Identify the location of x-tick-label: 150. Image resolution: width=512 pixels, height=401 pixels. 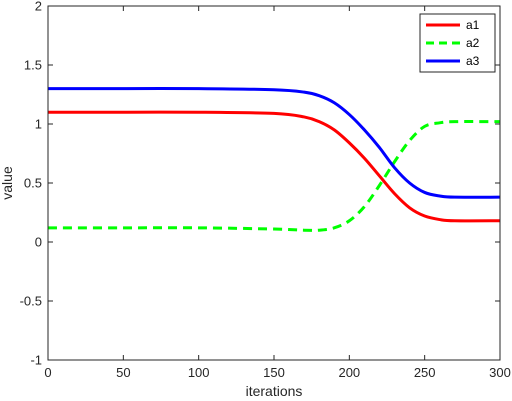
(274, 372).